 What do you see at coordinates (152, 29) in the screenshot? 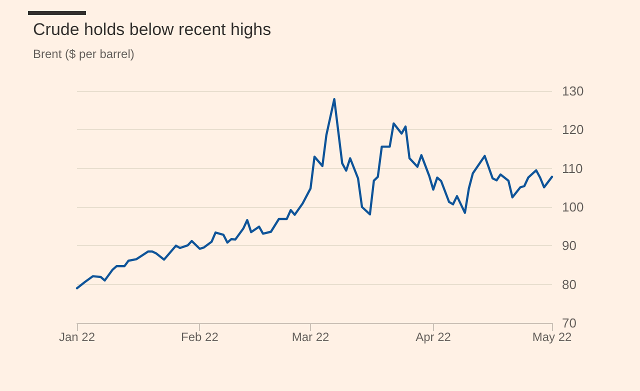
I see `chart-title: Crude holds below recent highs` at bounding box center [152, 29].